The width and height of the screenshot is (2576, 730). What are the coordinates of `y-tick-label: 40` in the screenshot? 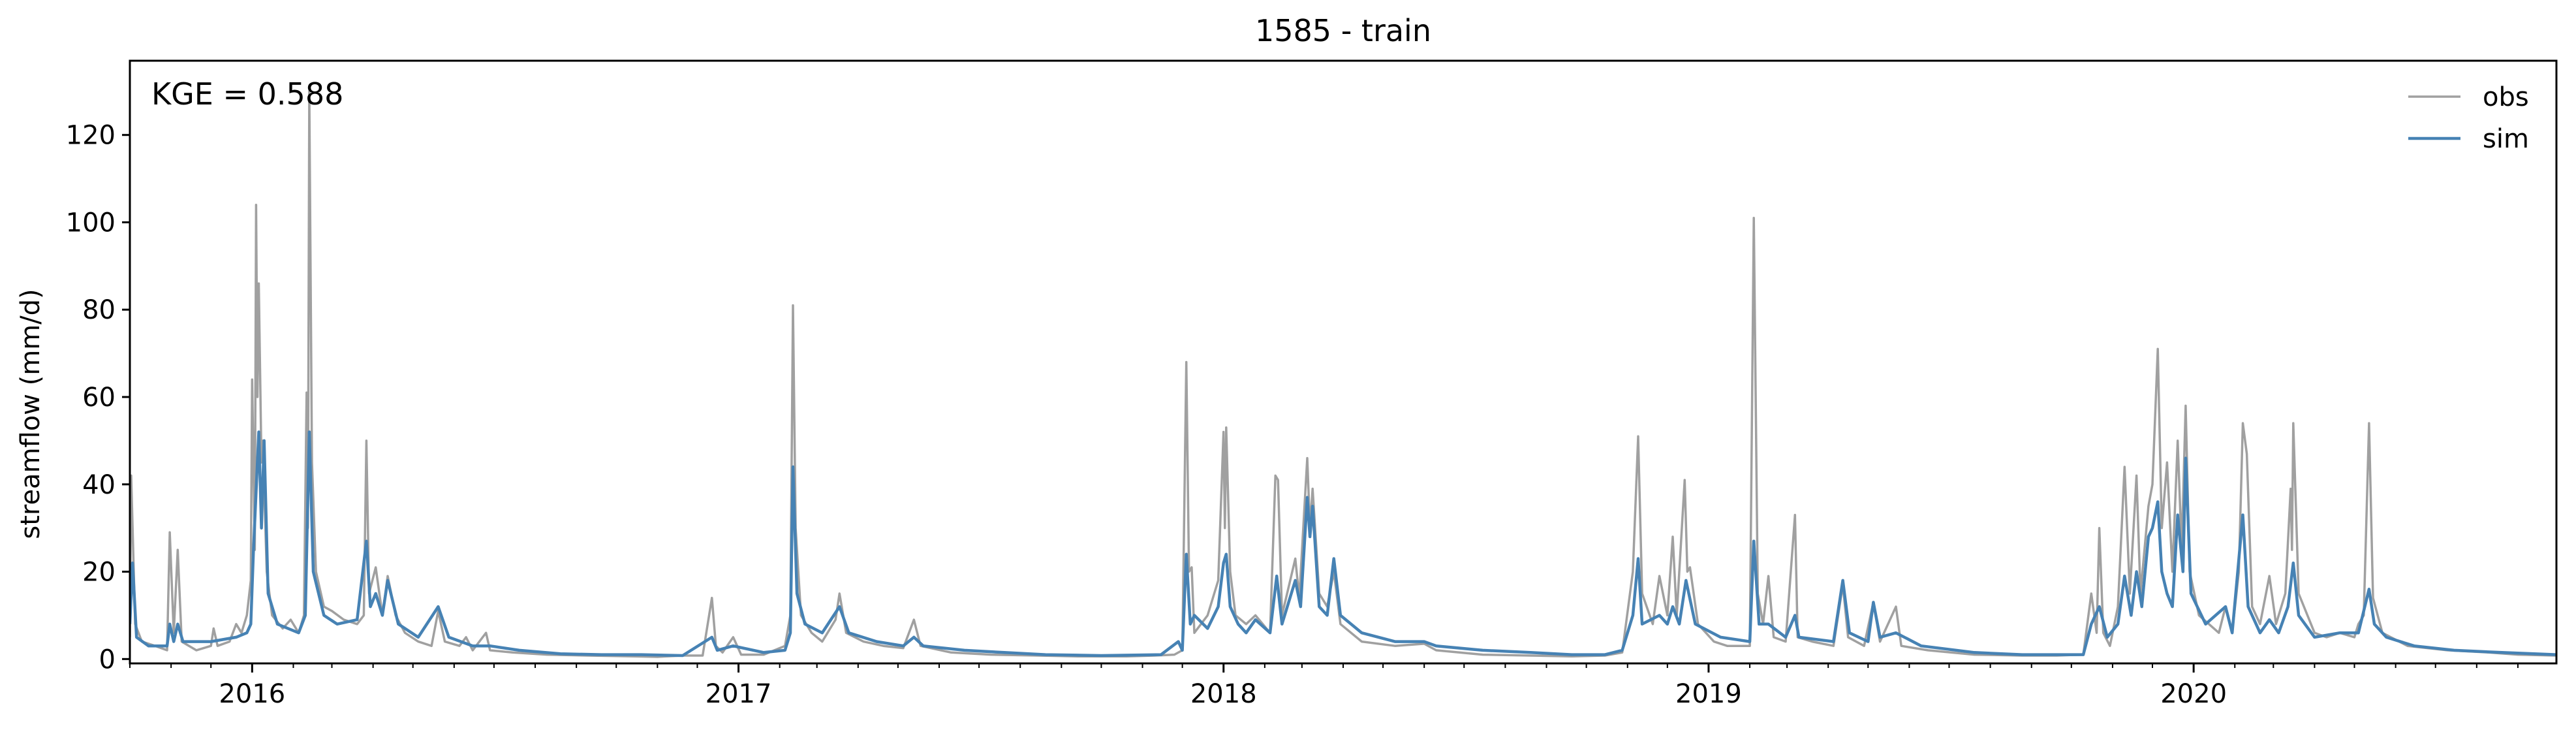 It's located at (99, 485).